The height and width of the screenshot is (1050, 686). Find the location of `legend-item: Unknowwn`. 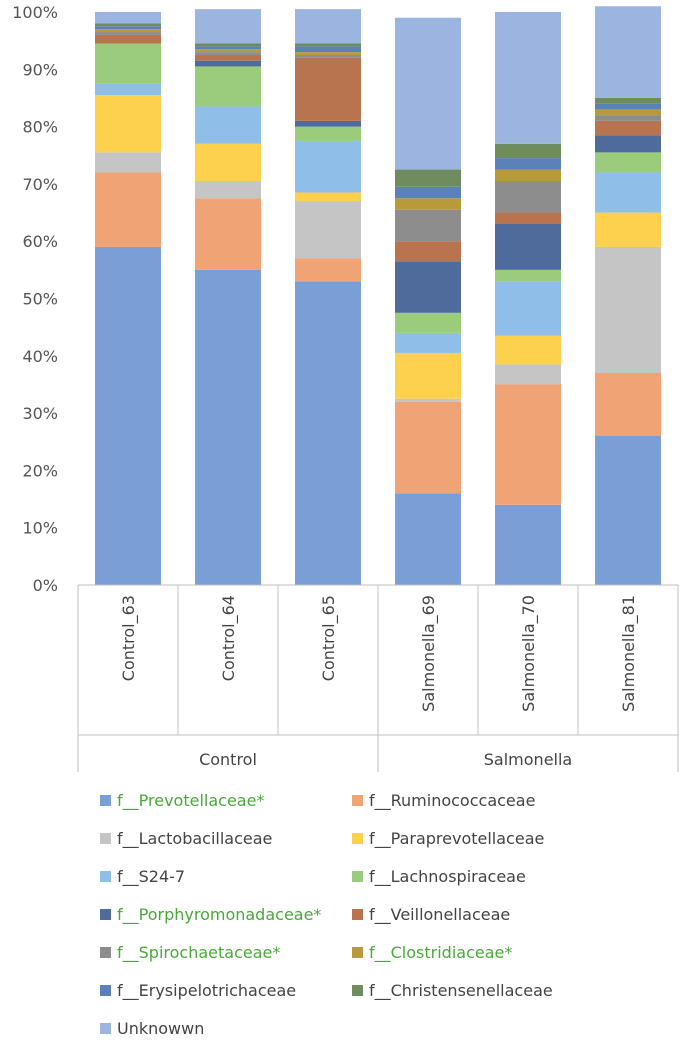

legend-item: Unknowwn is located at coordinates (152, 1028).